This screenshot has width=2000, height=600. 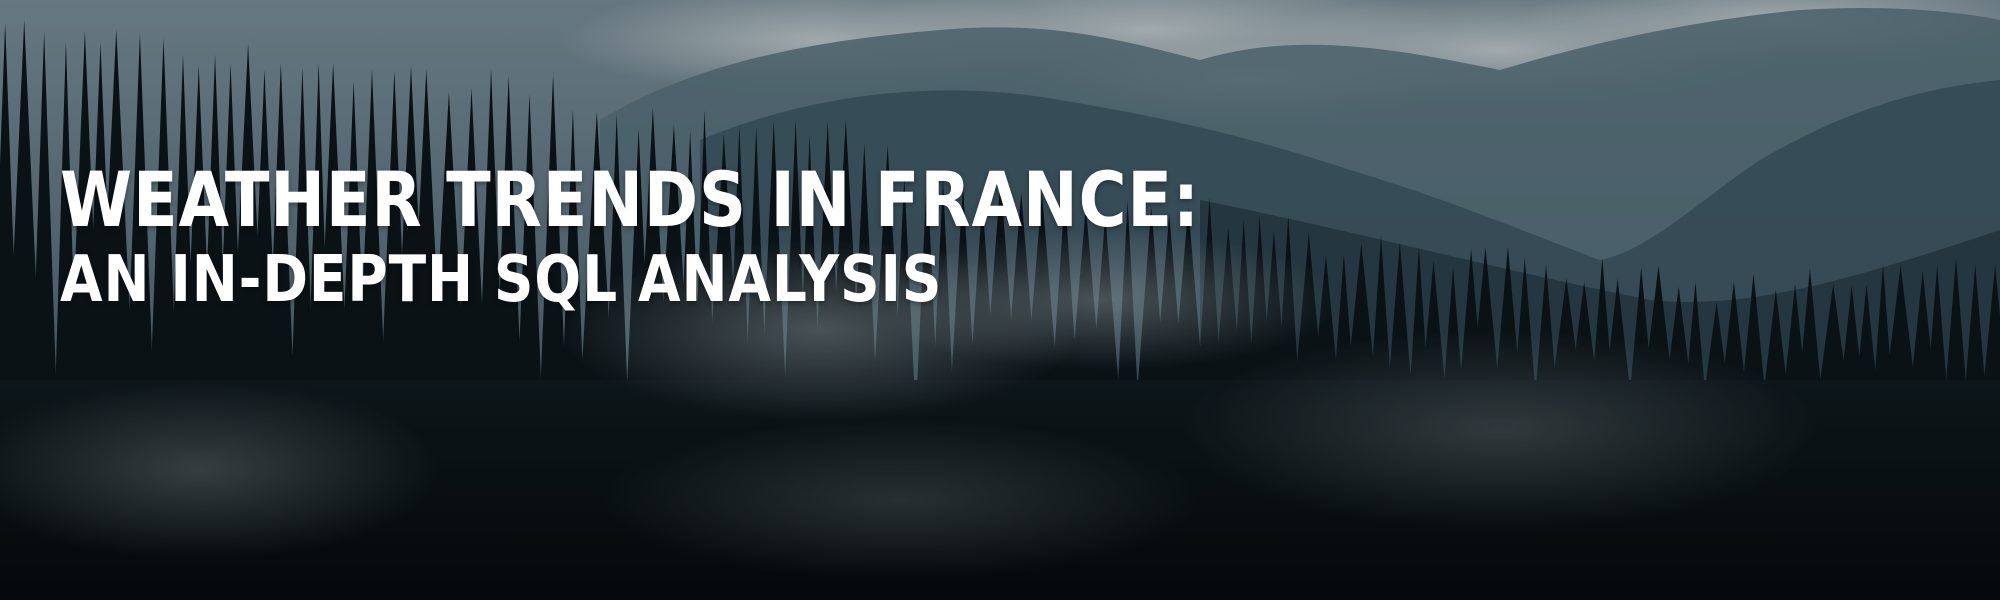 I want to click on page-subtitle: AN IN-DEPTH SQL ANALYSIS, so click(x=501, y=280).